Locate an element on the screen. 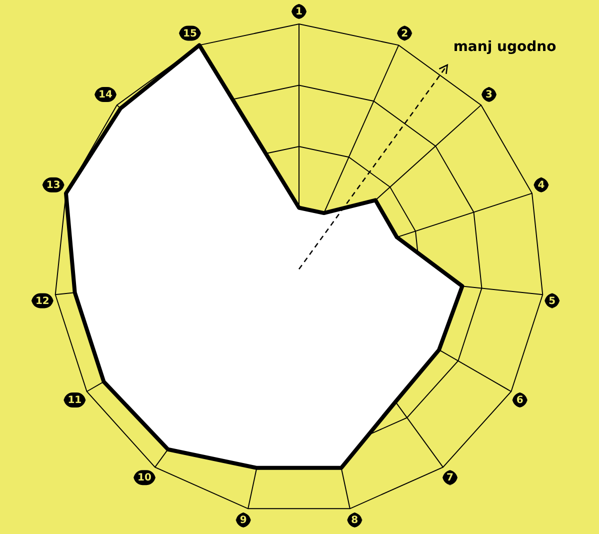 The height and width of the screenshot is (534, 599). spoke-label: 13 is located at coordinates (53, 186).